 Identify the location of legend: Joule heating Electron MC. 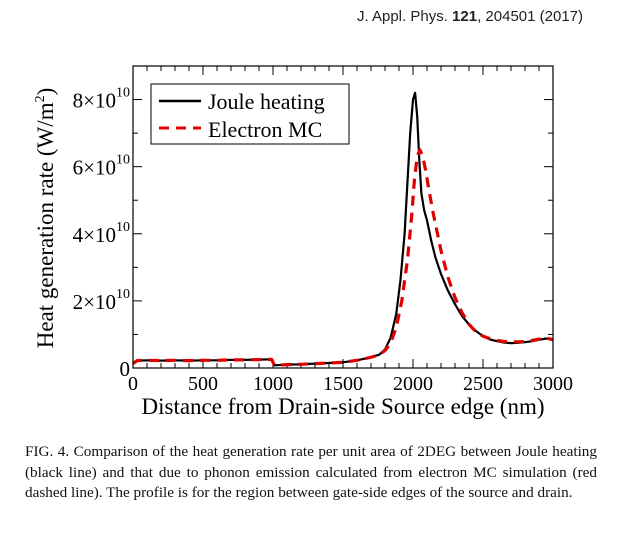
(250, 114).